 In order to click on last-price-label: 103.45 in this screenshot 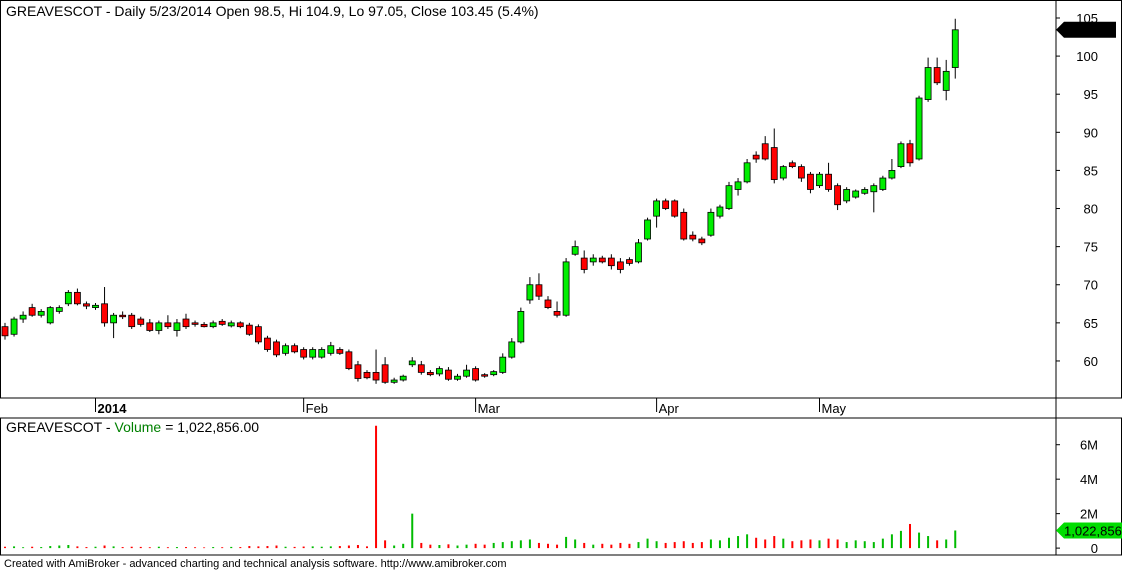, I will do `click(1086, 30)`.